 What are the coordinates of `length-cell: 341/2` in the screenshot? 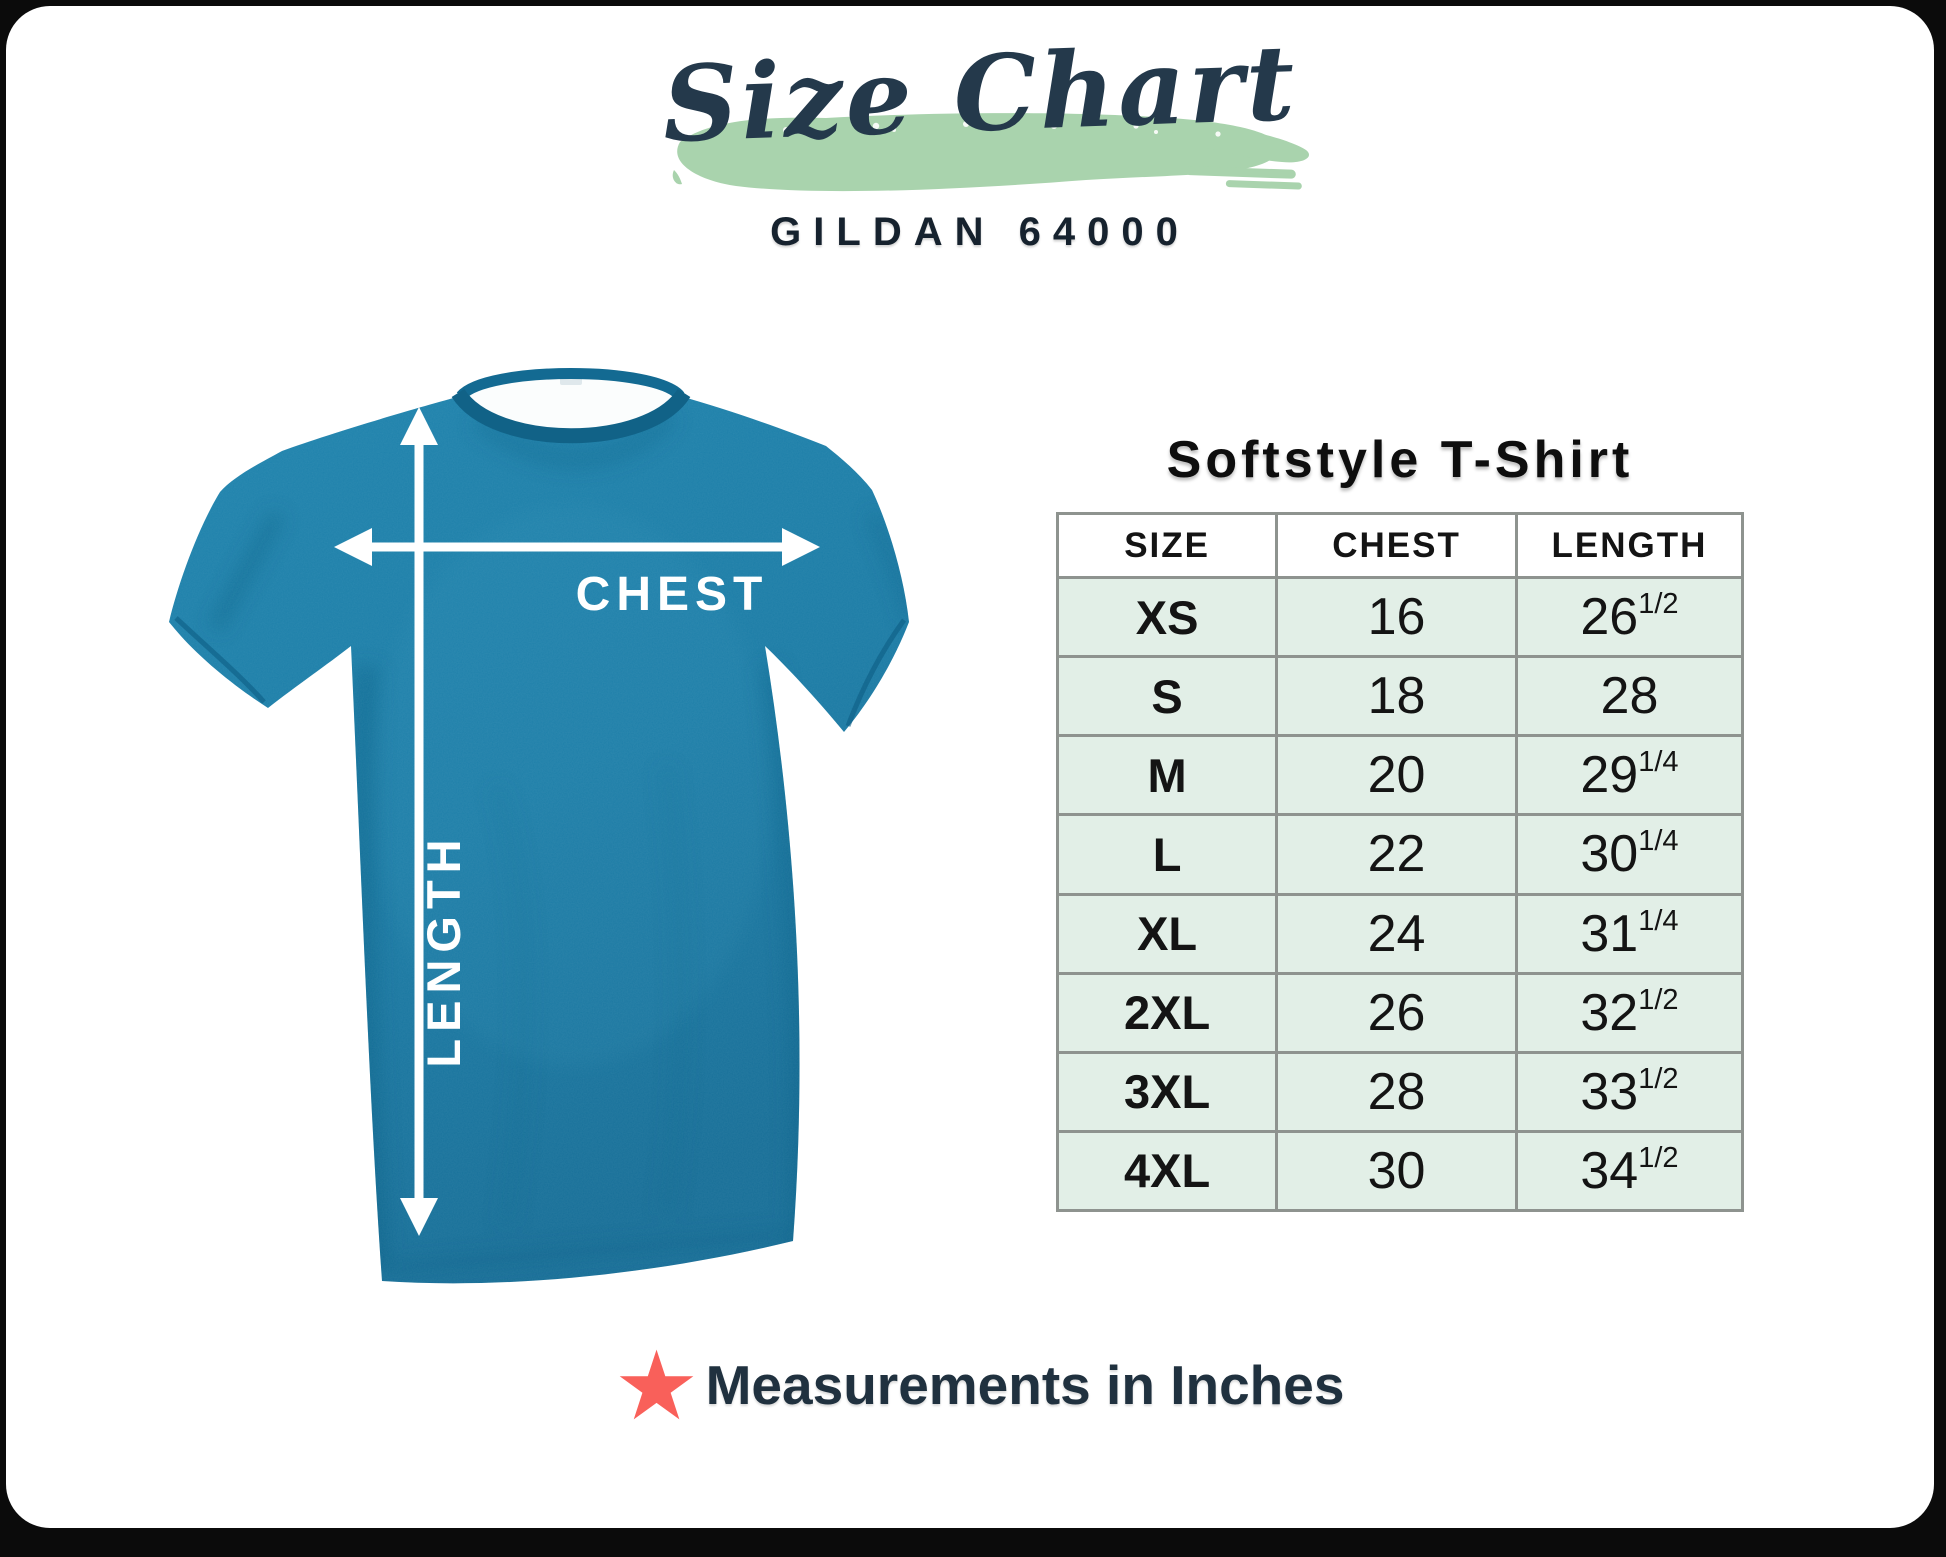 It's located at (1629, 1171).